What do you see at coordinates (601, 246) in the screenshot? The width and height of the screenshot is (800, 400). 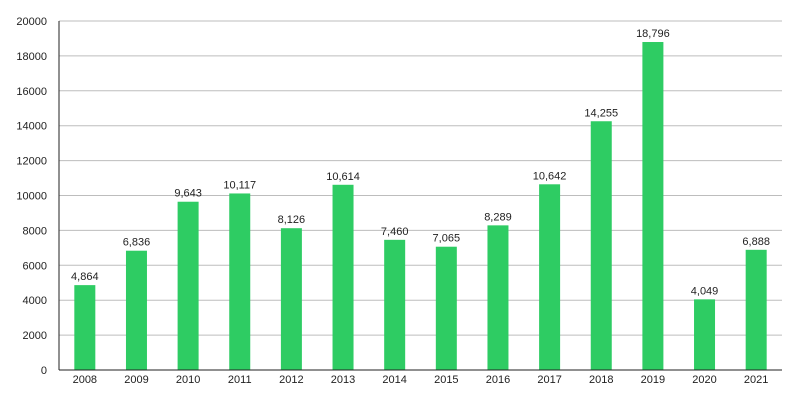 I see `bar-2018` at bounding box center [601, 246].